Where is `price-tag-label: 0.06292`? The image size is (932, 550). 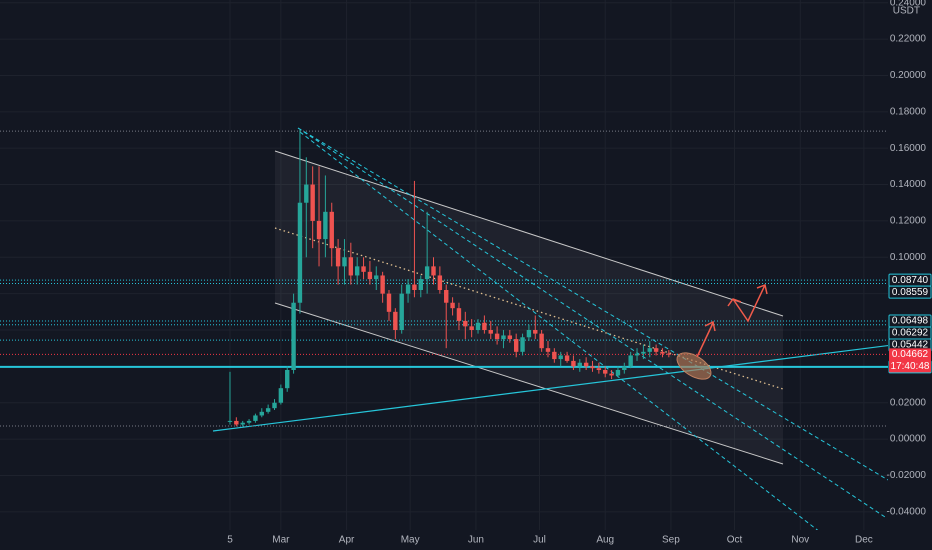
price-tag-label: 0.06292 is located at coordinates (910, 333).